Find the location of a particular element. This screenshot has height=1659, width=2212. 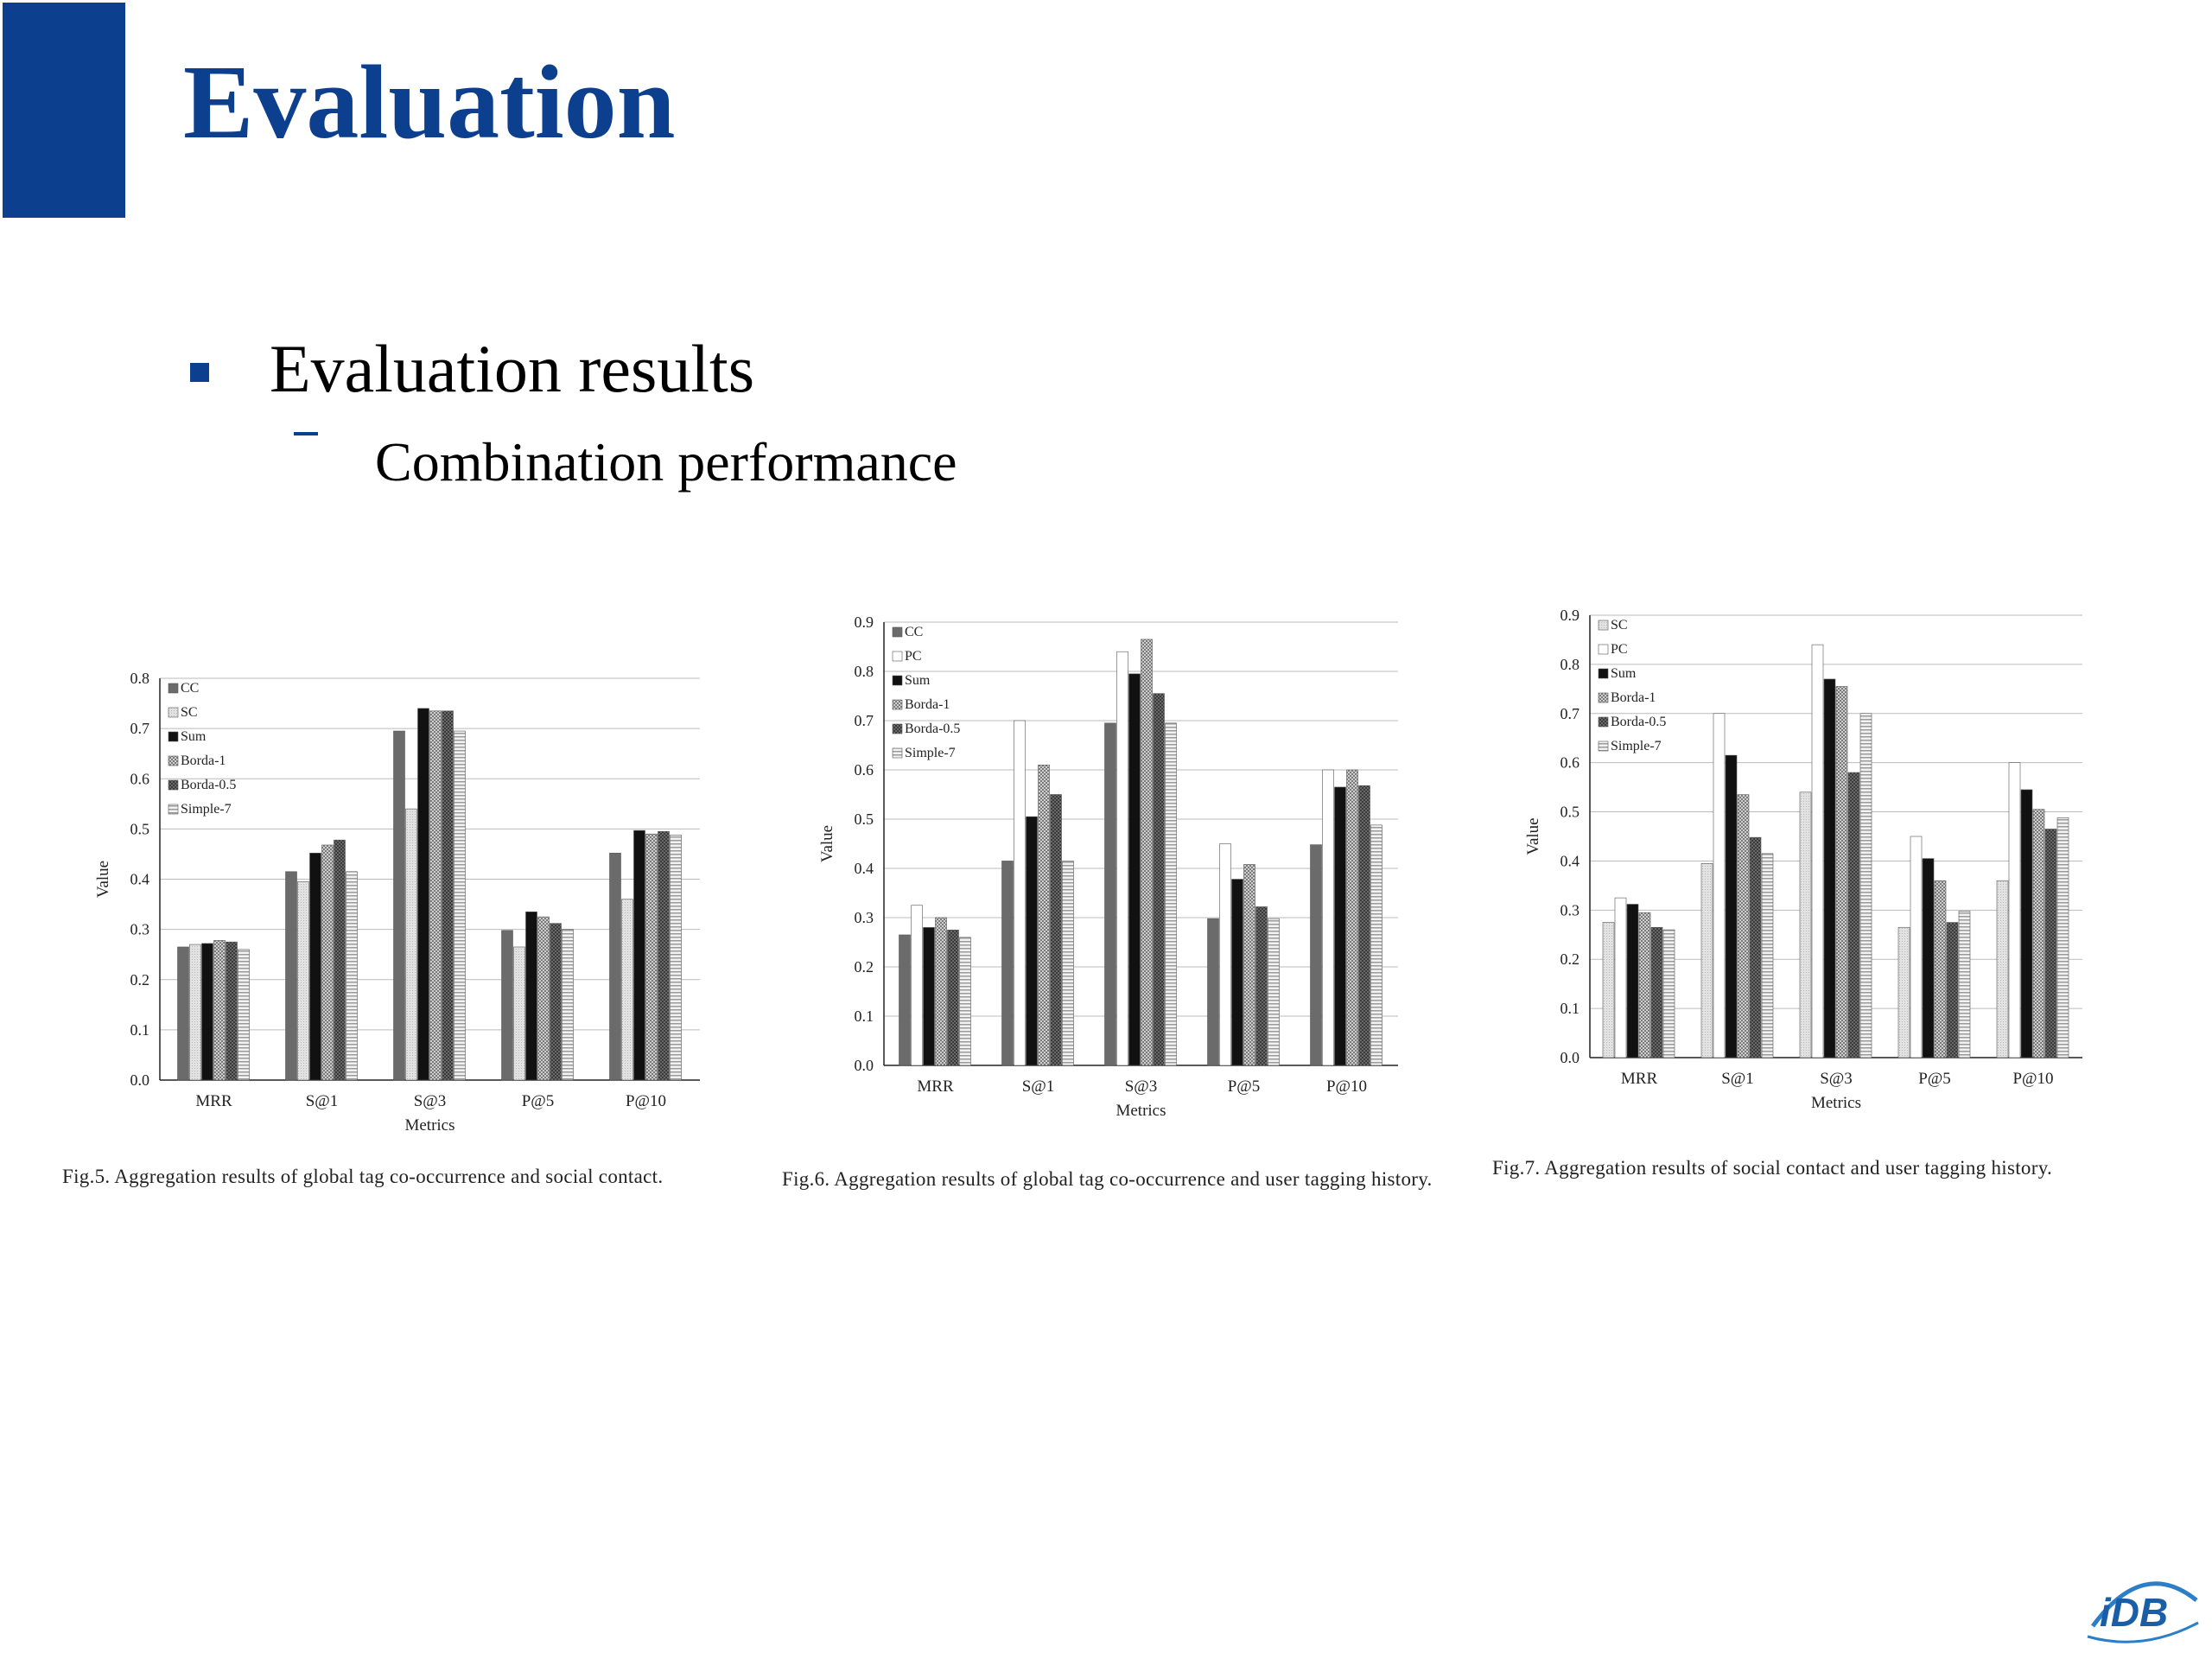

bar-sc-mrr is located at coordinates (1608, 990).